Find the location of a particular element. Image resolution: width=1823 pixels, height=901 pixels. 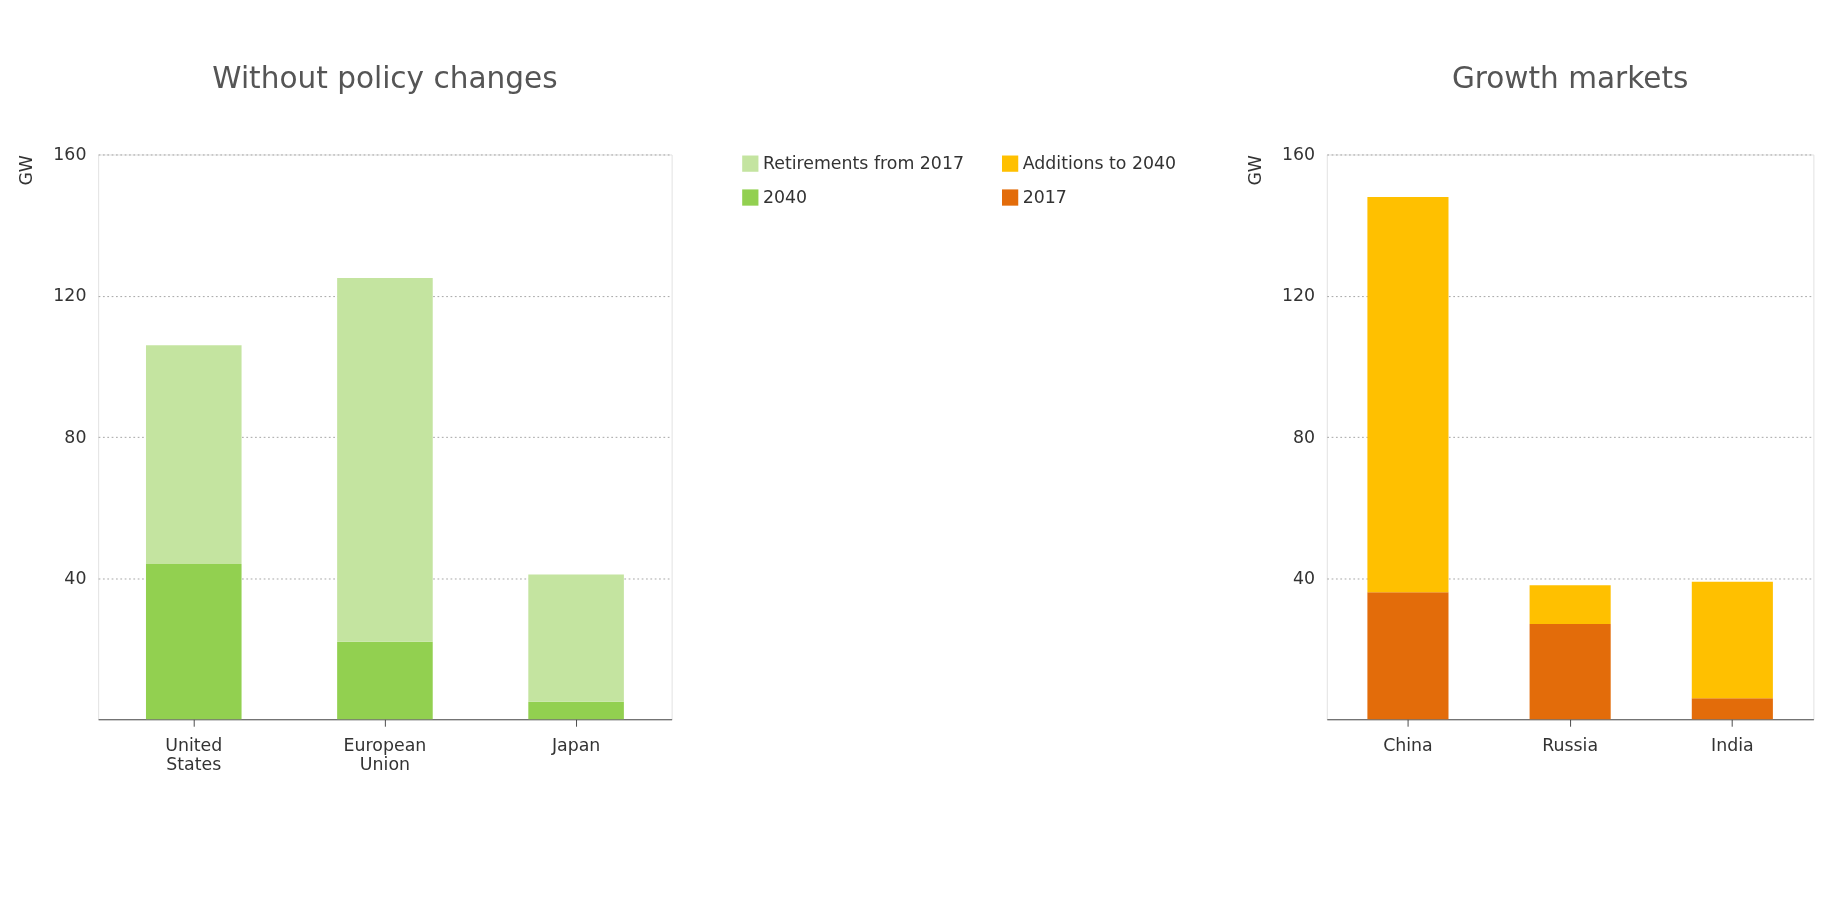

legend-label: Retirements from 2017 is located at coordinates (863, 162).